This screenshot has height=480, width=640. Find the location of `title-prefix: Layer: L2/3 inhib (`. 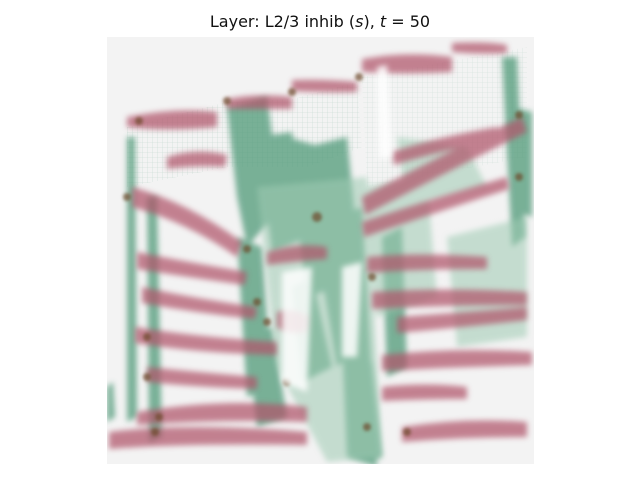

title-prefix: Layer: L2/3 inhib ( is located at coordinates (282, 21).